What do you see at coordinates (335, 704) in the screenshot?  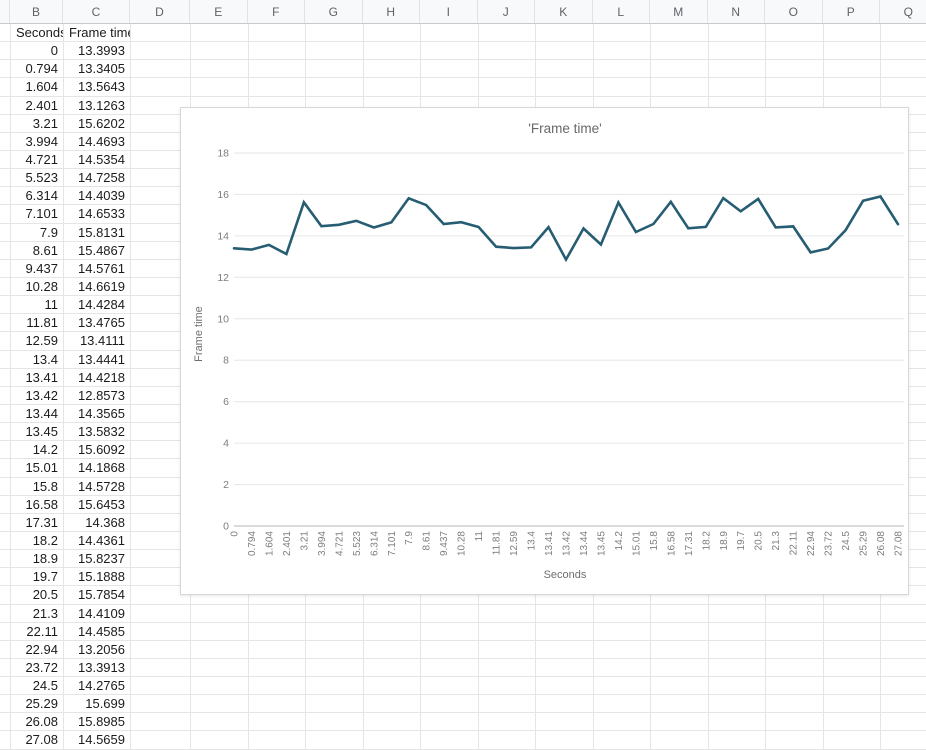 I see `cell-G38` at bounding box center [335, 704].